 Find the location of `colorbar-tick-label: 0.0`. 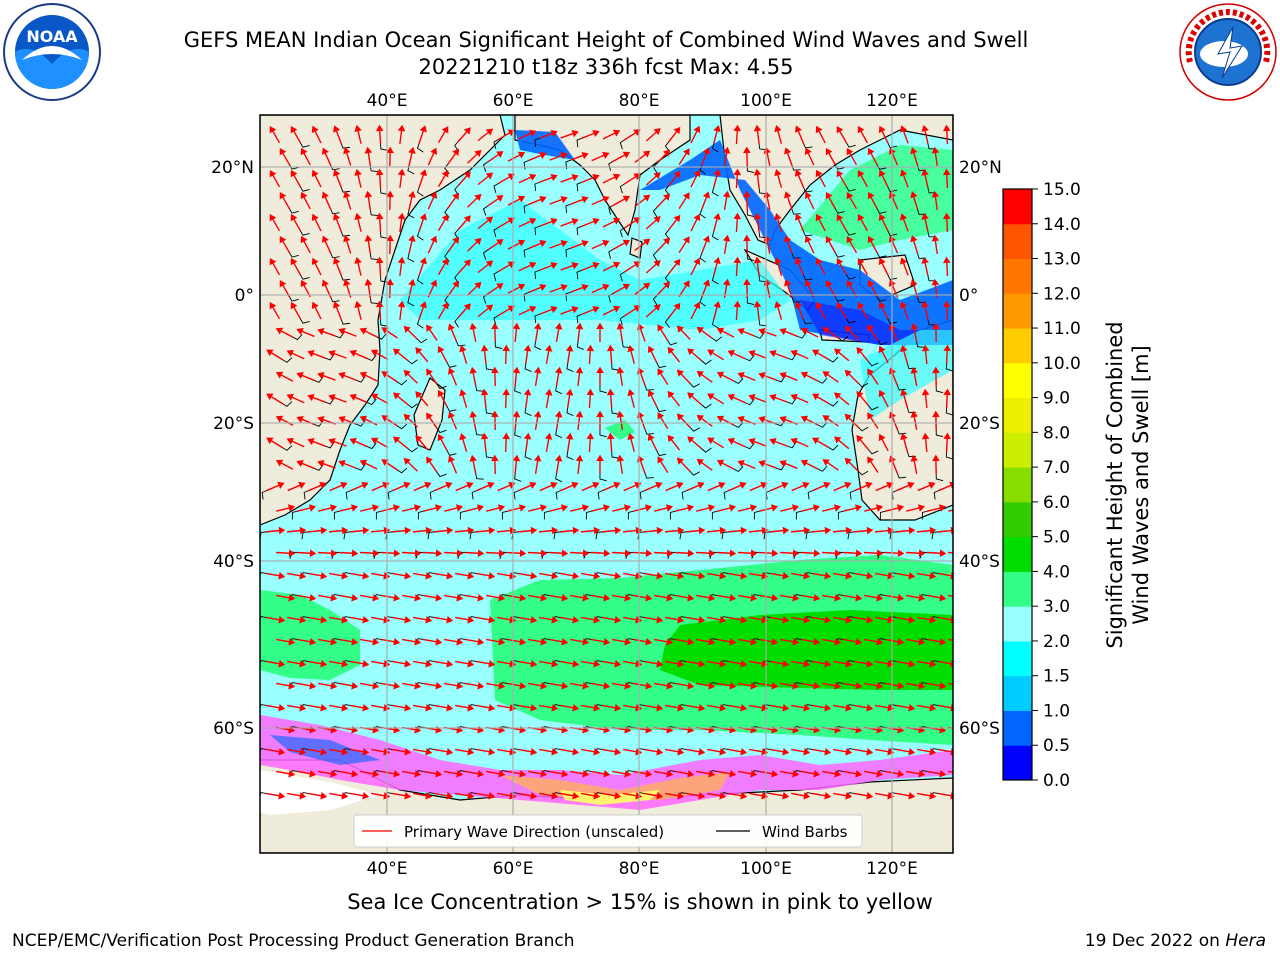

colorbar-tick-label: 0.0 is located at coordinates (1056, 781).